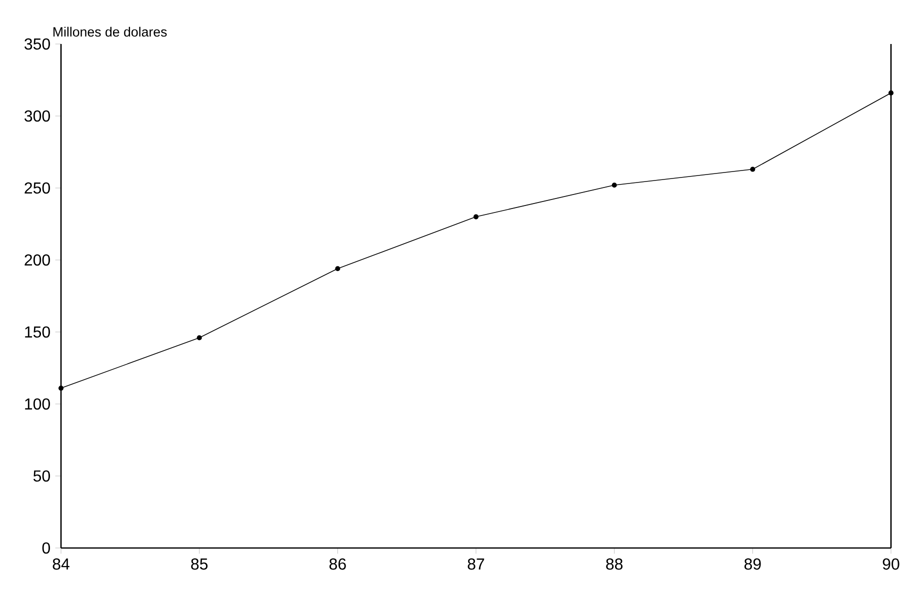 The height and width of the screenshot is (592, 908). What do you see at coordinates (891, 564) in the screenshot?
I see `x-tick-label: 90` at bounding box center [891, 564].